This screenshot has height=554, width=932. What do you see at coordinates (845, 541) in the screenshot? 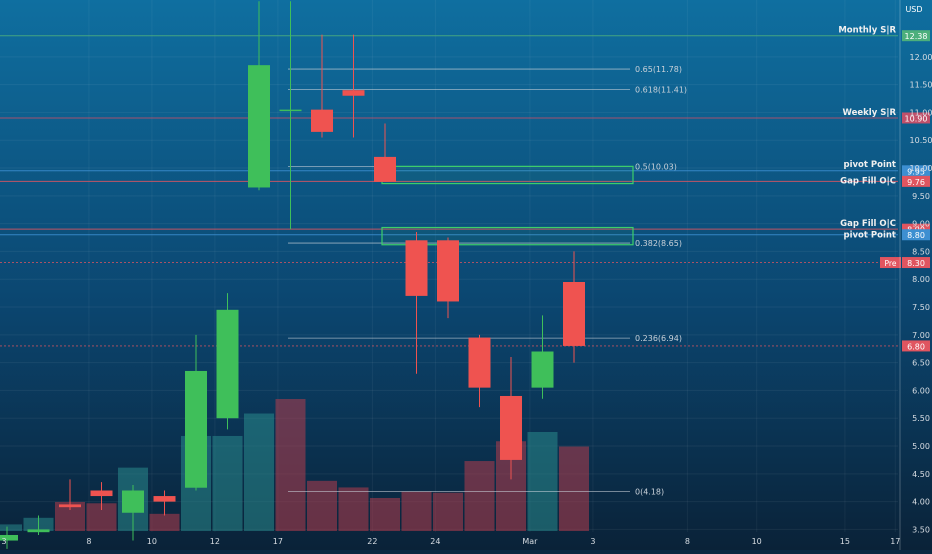
I see `time-tick-label: 15` at bounding box center [845, 541].